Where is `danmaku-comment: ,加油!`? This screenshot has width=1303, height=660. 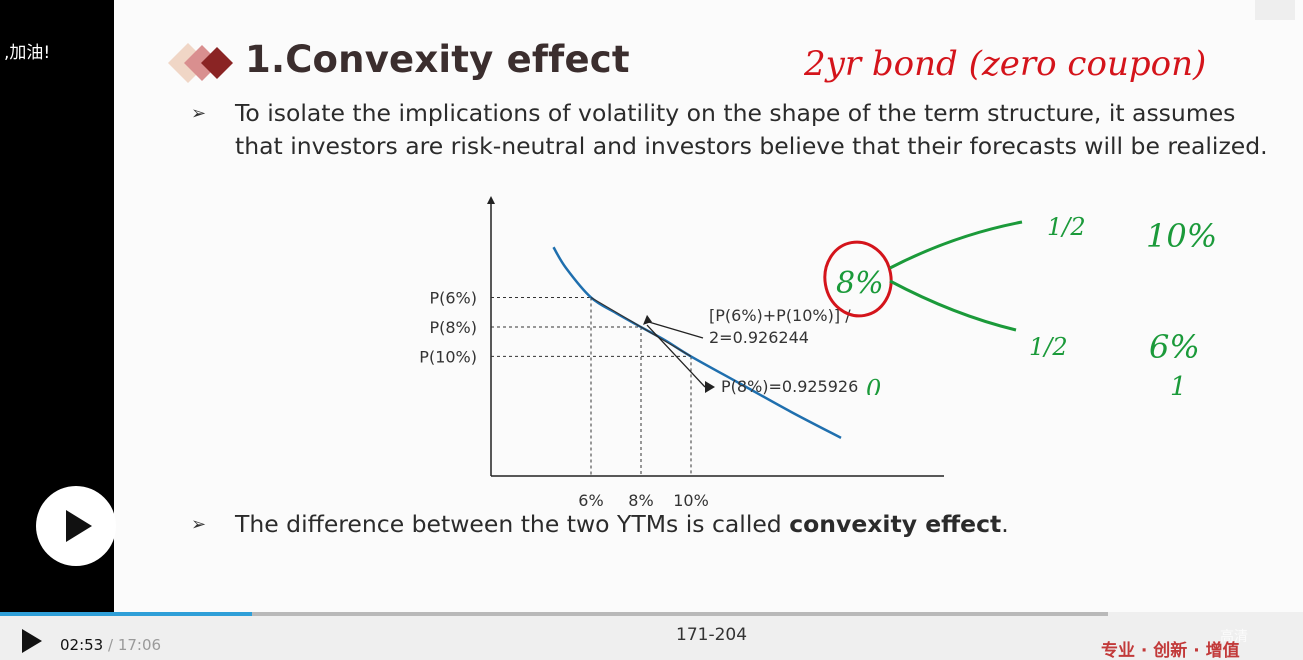
danmaku-comment: ,加油! is located at coordinates (27, 53).